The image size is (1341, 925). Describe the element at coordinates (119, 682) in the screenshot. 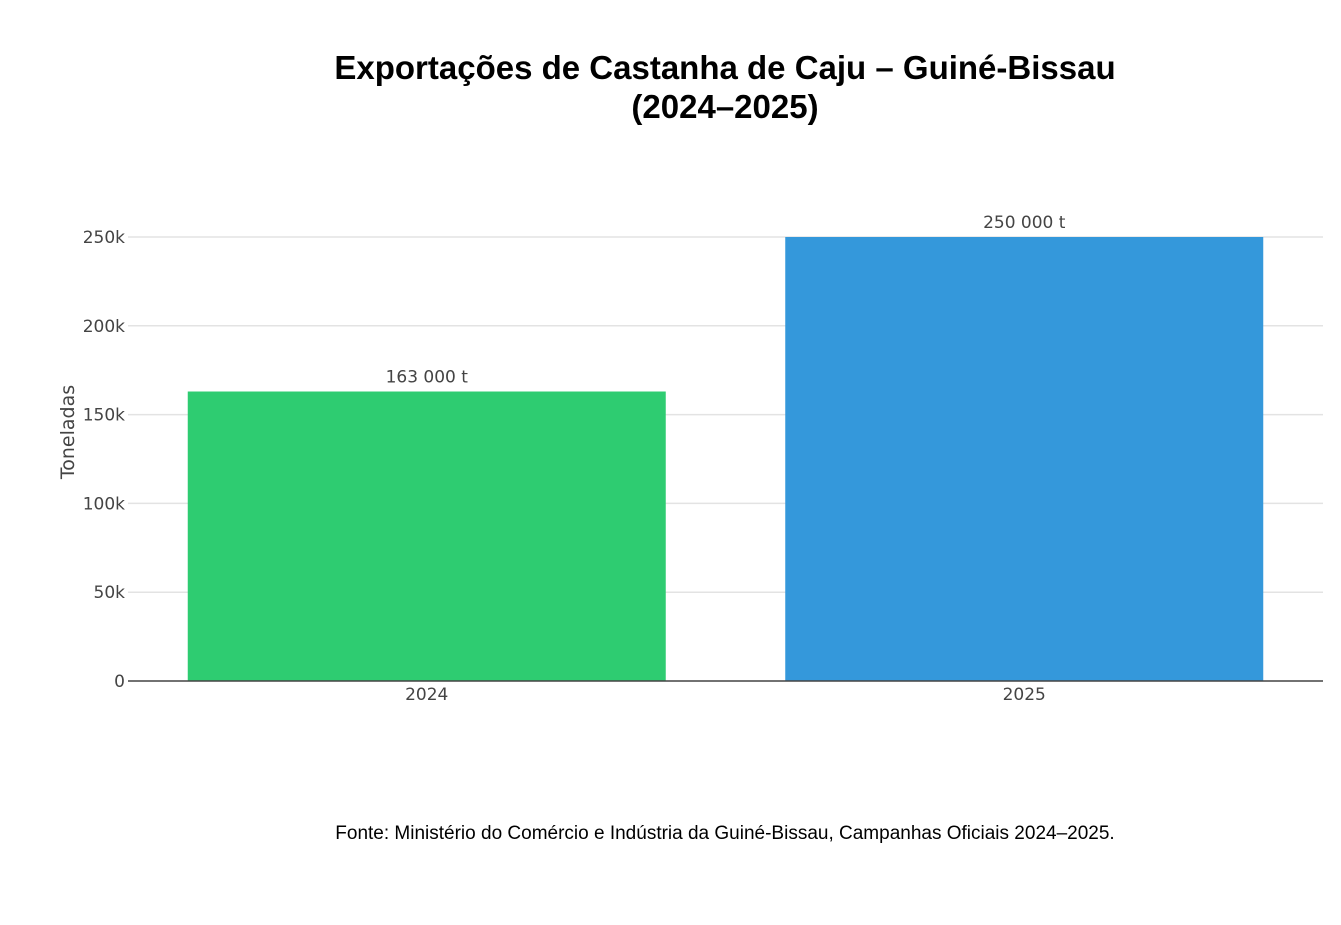

I see `y-tick-label: 0` at that location.